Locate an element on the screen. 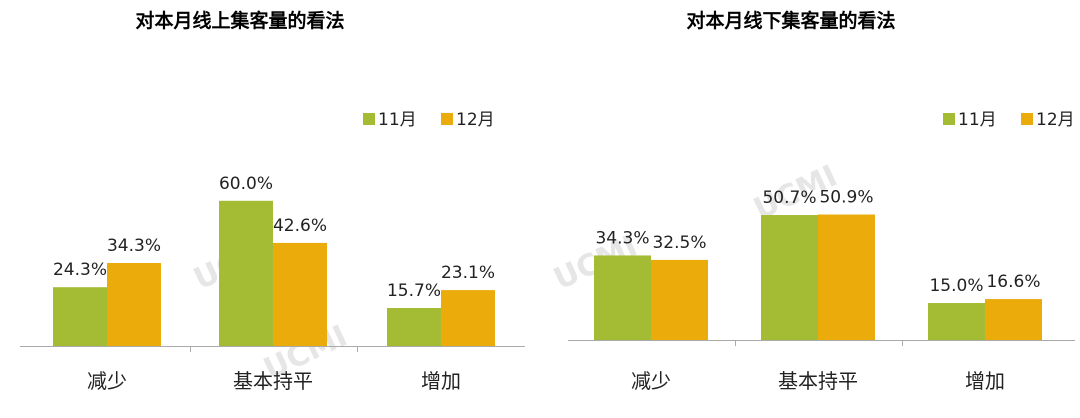  data-label: 42.6% is located at coordinates (300, 226).